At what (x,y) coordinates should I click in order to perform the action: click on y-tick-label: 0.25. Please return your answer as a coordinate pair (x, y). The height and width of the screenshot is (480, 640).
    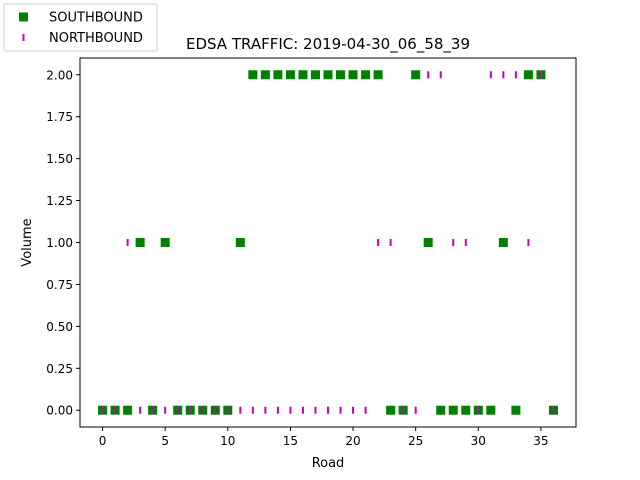
    Looking at the image, I should click on (59, 369).